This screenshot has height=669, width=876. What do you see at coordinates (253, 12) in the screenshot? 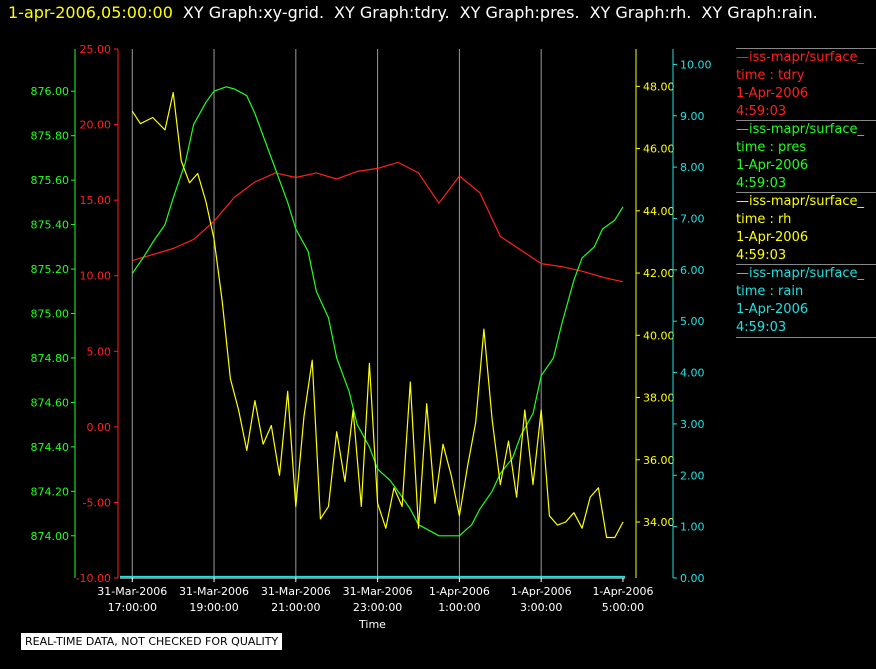
I see `title-xy-grid: XY Graph:xy-grid.` at bounding box center [253, 12].